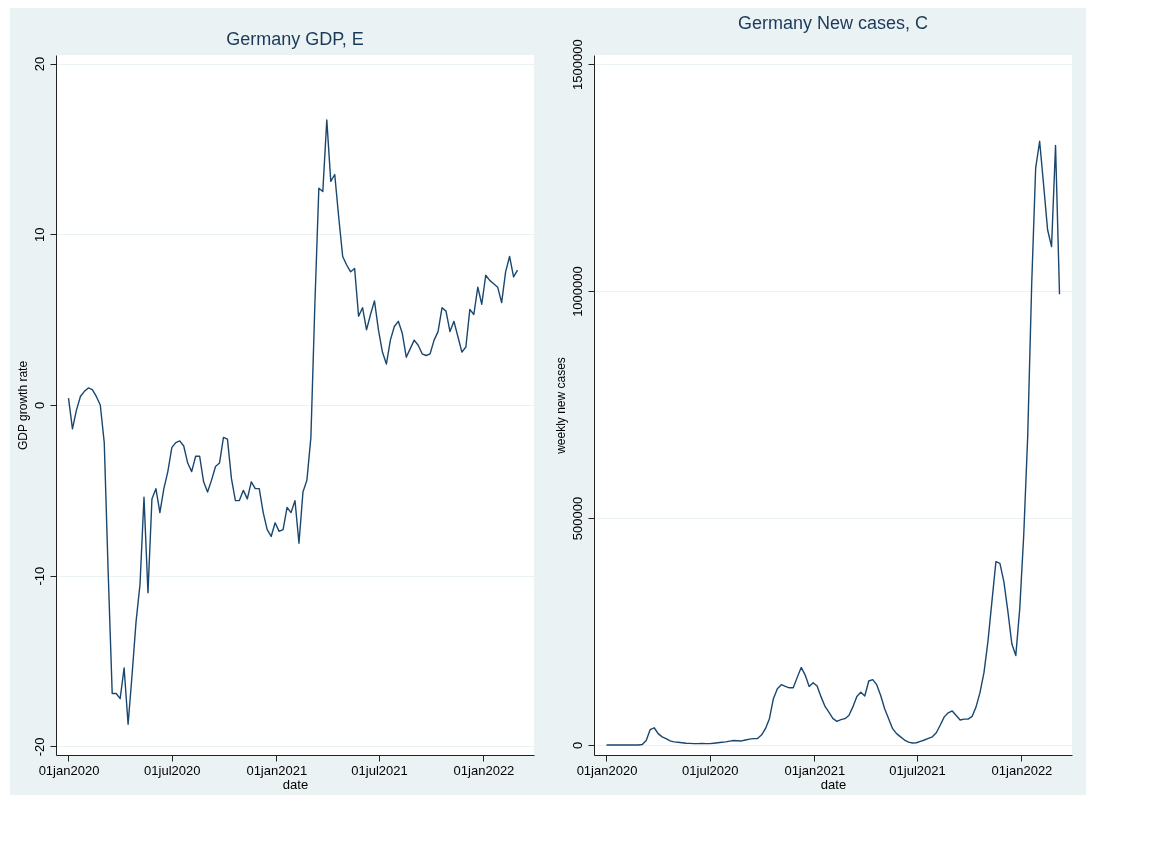  I want to click on y-tick-label: 10, so click(39, 234).